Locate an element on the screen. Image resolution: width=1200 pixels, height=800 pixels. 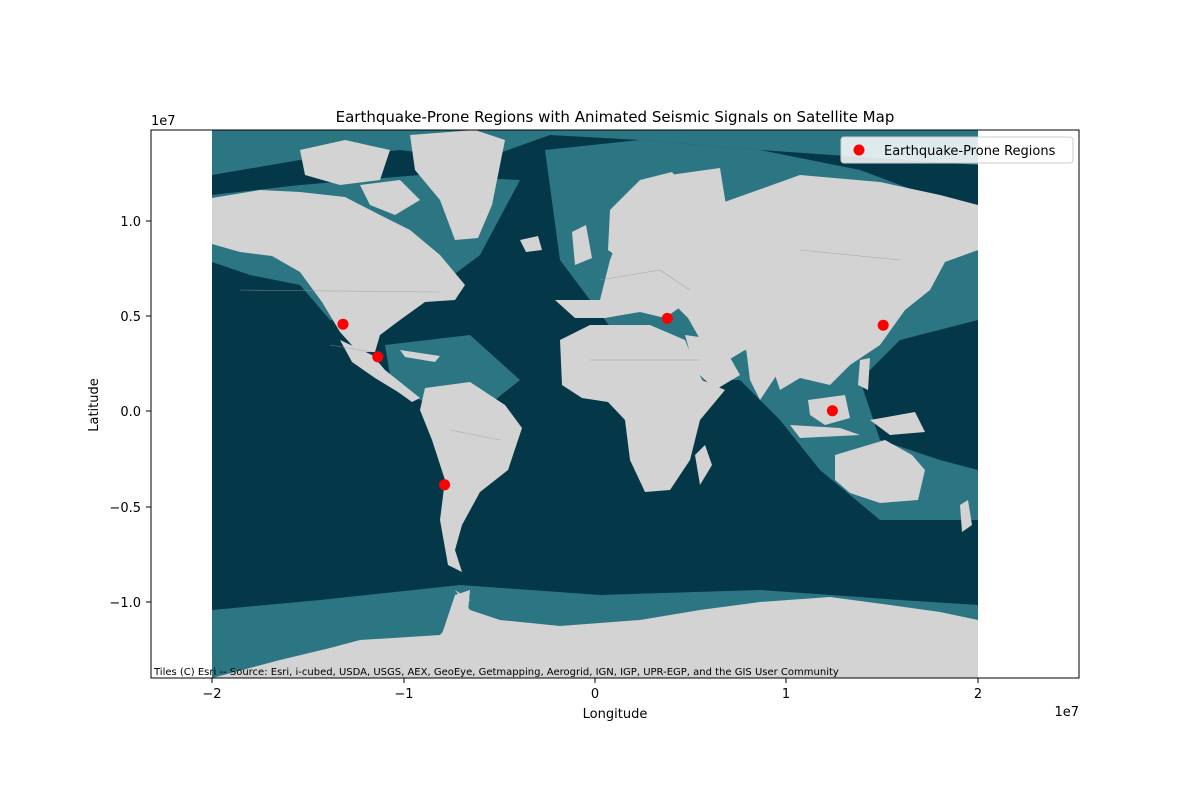
country-borders is located at coordinates (570, 345).